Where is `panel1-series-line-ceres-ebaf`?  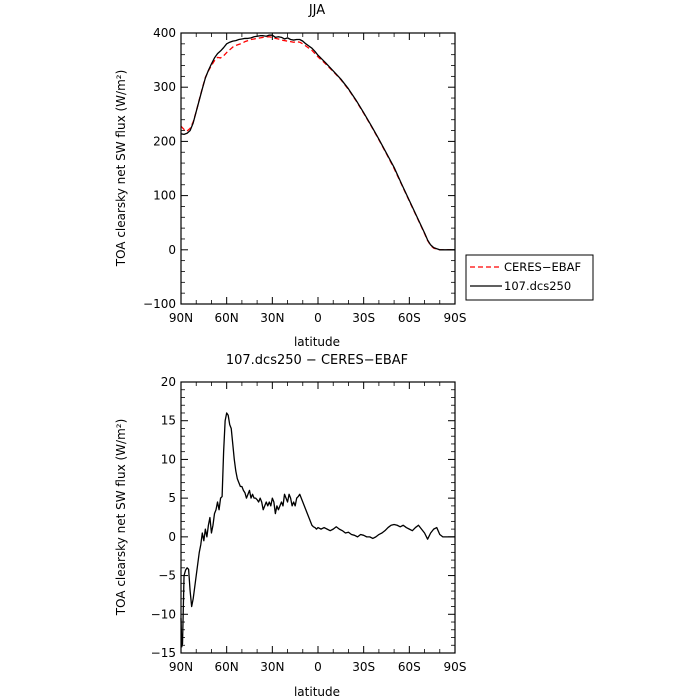 panel1-series-line-ceres-ebaf is located at coordinates (317, 143).